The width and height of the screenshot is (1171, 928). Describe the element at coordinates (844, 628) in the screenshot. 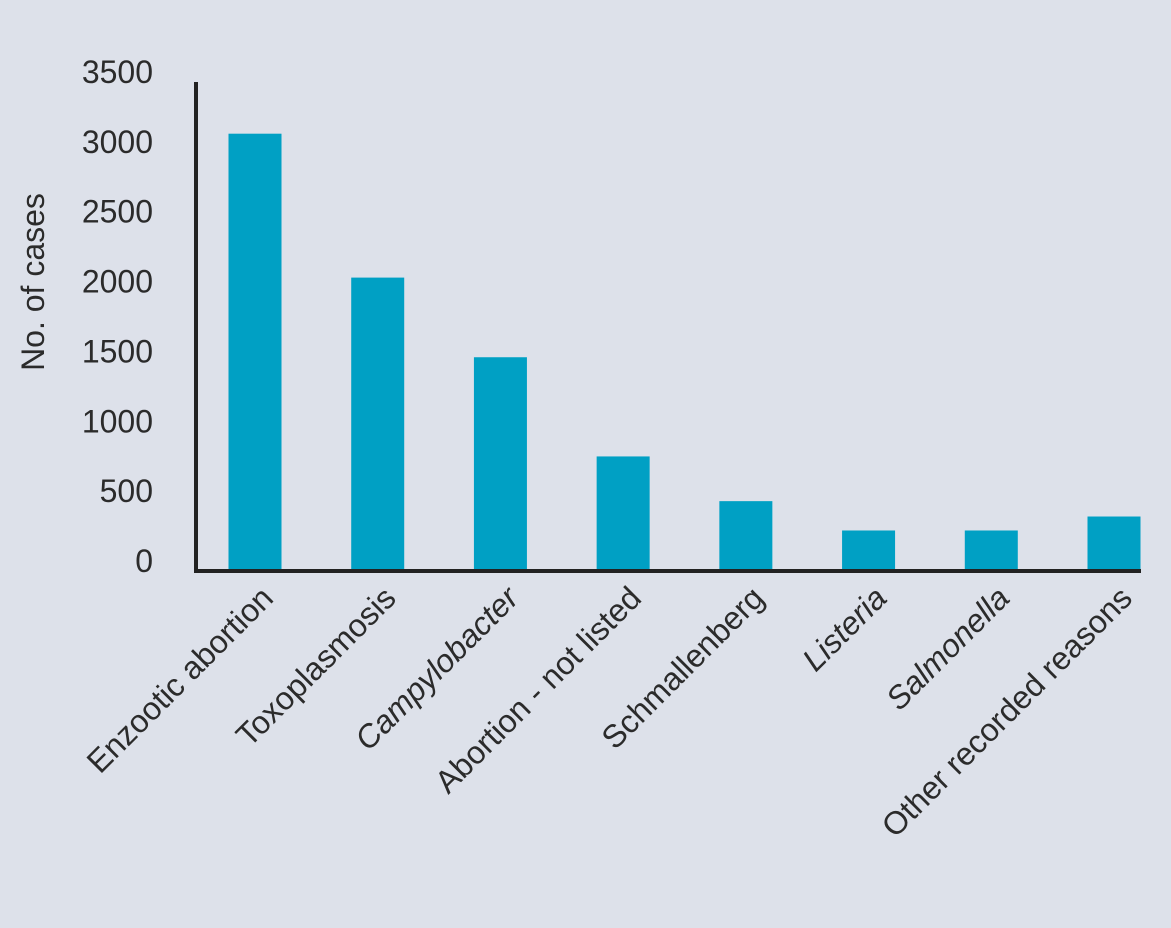

I see `x-tick-label: Listeria` at that location.